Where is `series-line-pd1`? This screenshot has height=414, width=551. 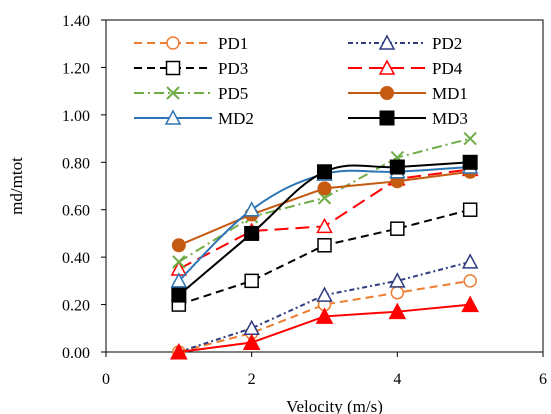
series-line-pd1 is located at coordinates (324, 316).